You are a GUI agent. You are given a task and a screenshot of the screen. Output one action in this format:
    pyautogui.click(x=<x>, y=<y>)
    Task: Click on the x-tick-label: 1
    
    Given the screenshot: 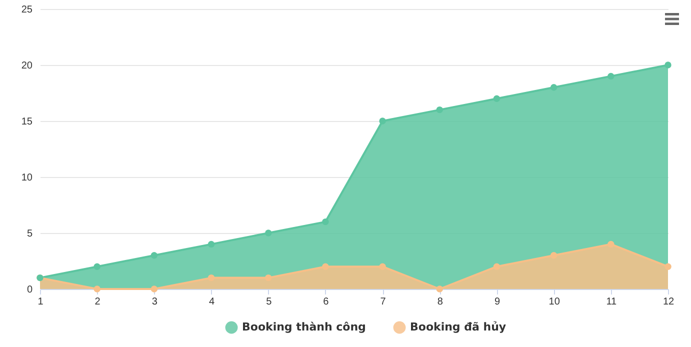 What is the action you would take?
    pyautogui.click(x=41, y=302)
    